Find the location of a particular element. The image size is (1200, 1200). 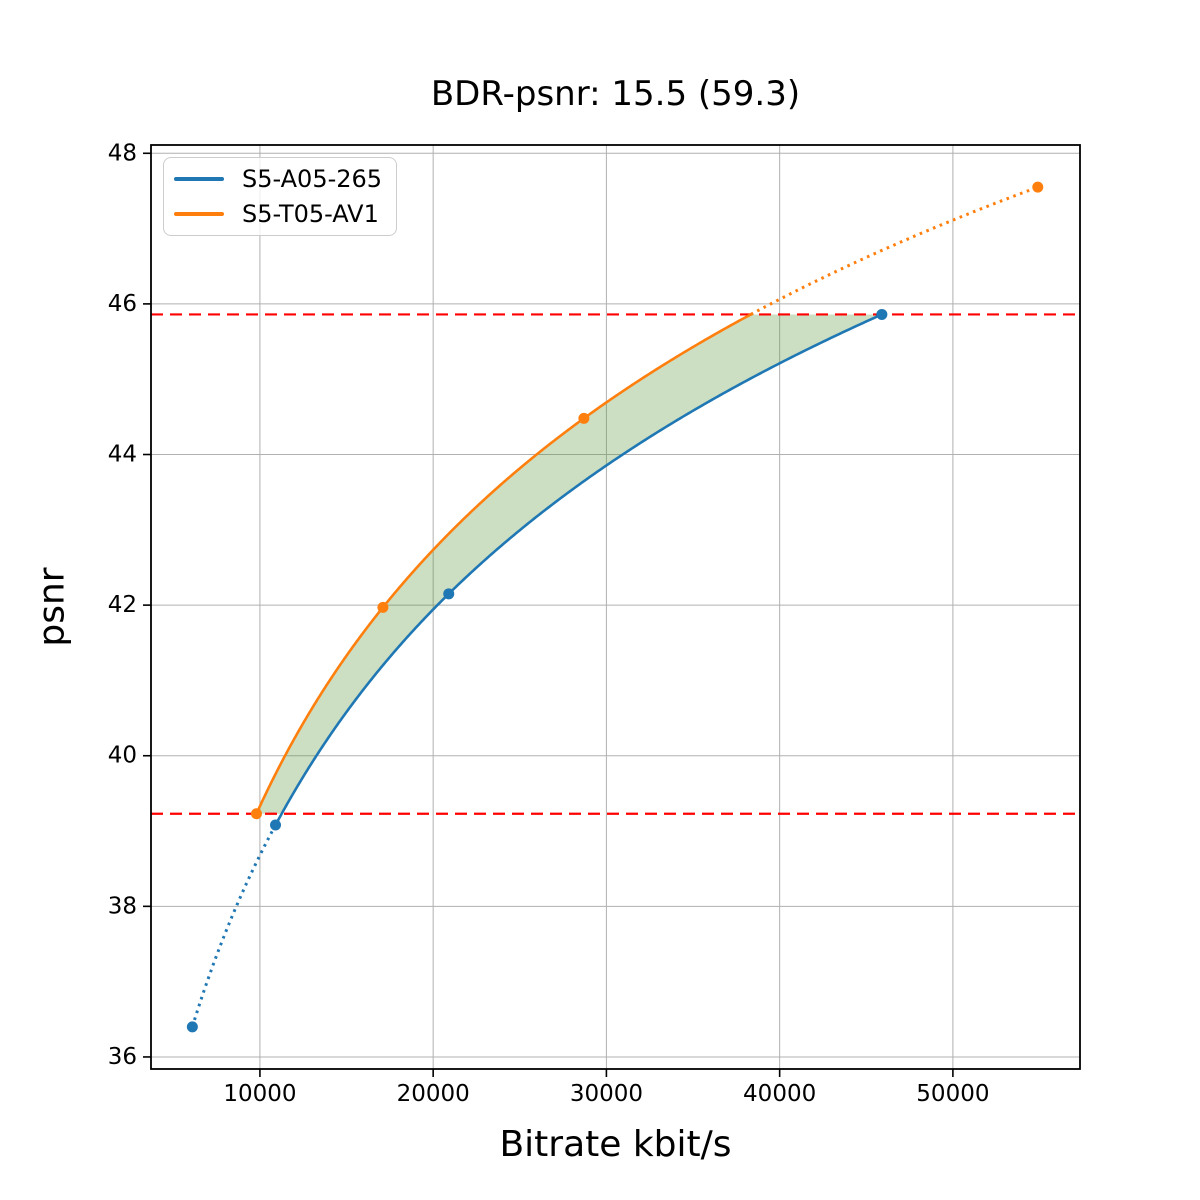

legend-item-s5-t05-av1: S5-T05-AV1 is located at coordinates (278, 214).